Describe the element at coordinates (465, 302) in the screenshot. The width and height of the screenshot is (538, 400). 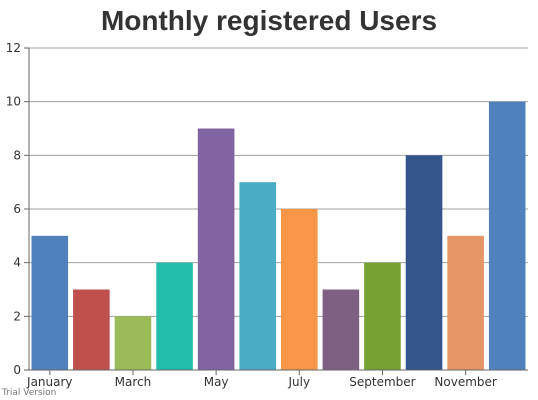
I see `bar-november` at that location.